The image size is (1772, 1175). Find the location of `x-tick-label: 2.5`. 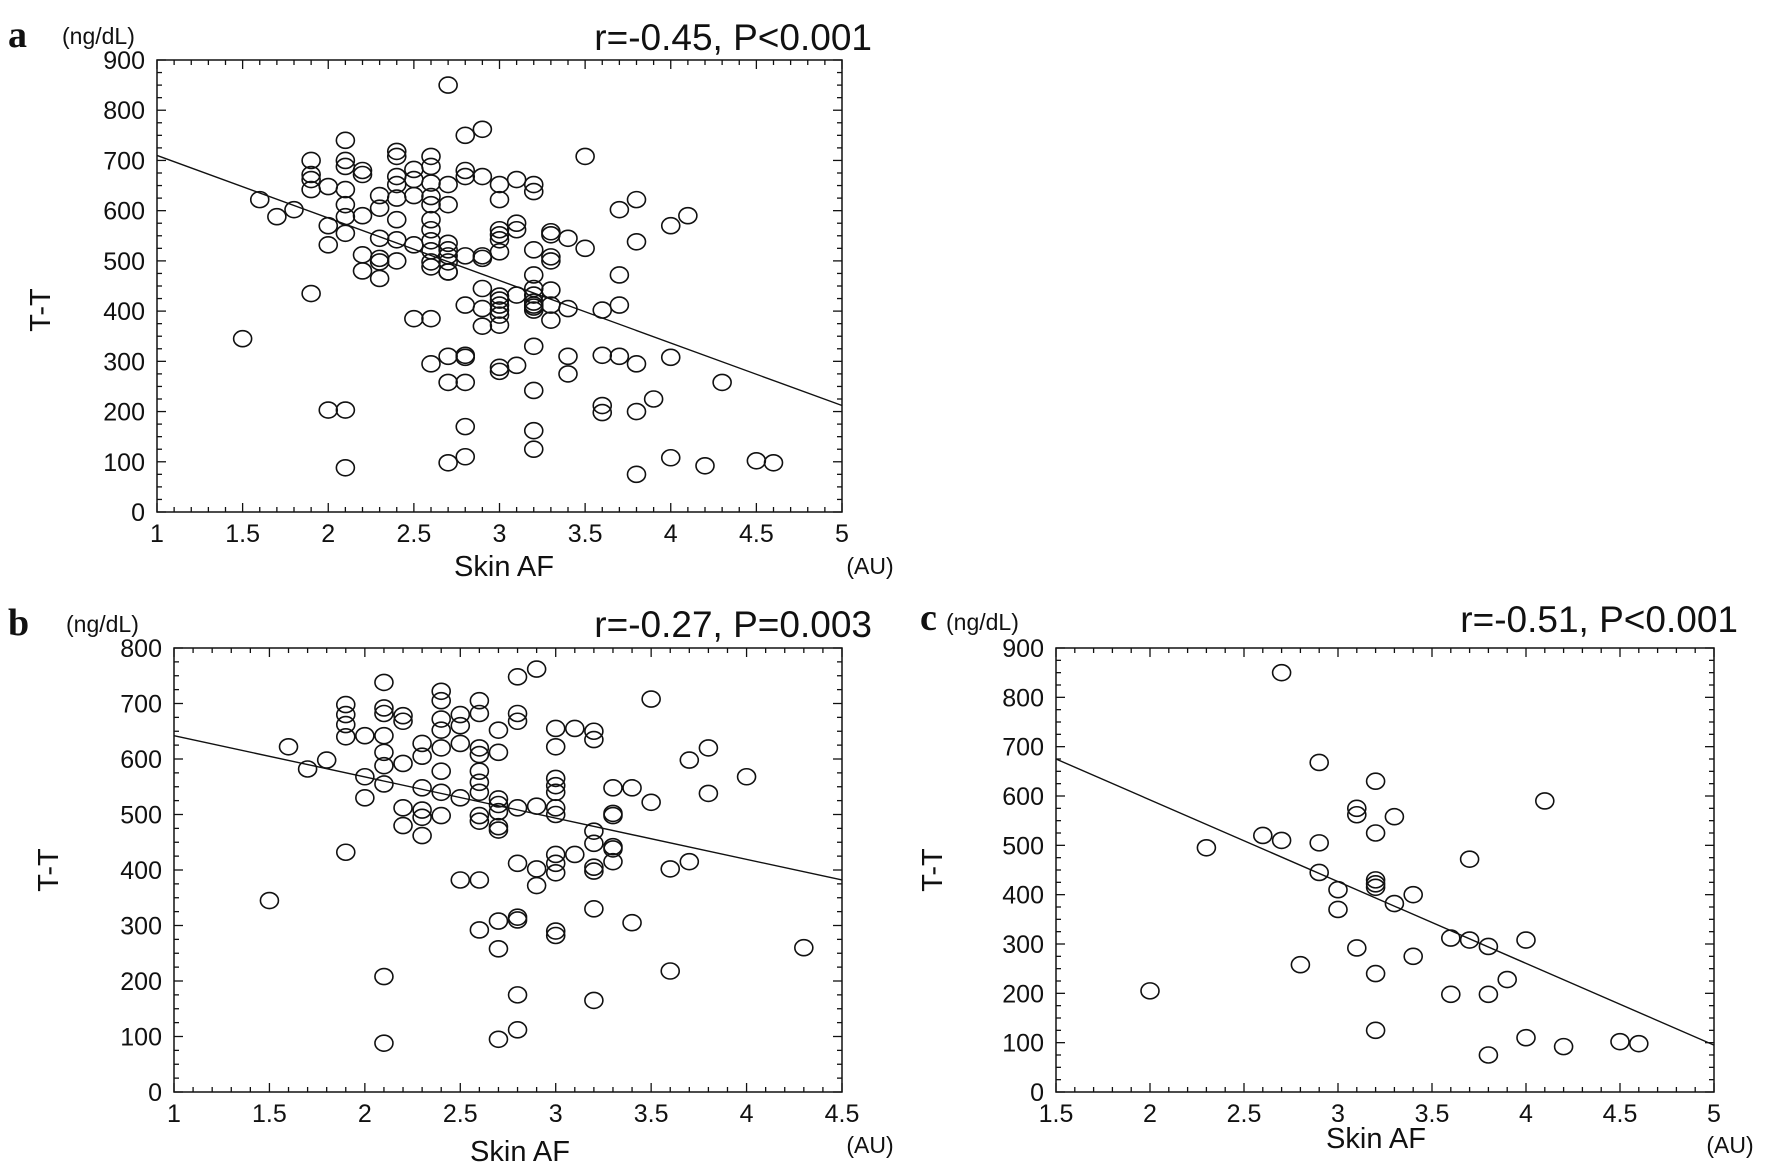

x-tick-label: 2.5 is located at coordinates (460, 1114).